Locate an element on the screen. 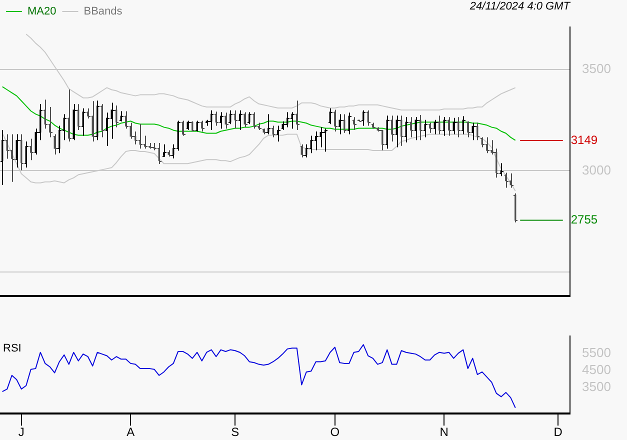 Image resolution: width=627 pixels, height=440 pixels. data-label: 2755 is located at coordinates (584, 219).